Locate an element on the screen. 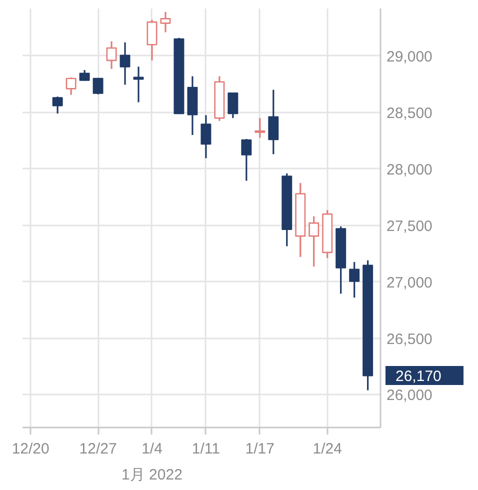  x-tick-label: 12/20 is located at coordinates (31, 449).